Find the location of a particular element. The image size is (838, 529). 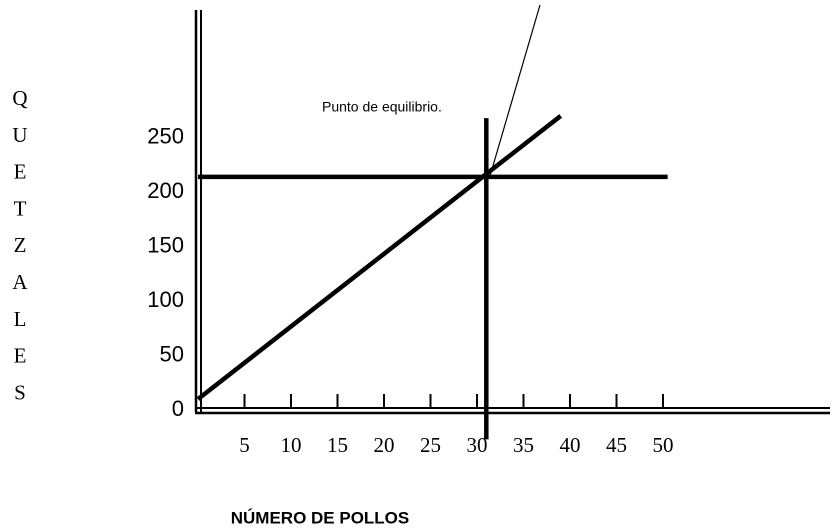

x-tick-label: 50 is located at coordinates (663, 445).